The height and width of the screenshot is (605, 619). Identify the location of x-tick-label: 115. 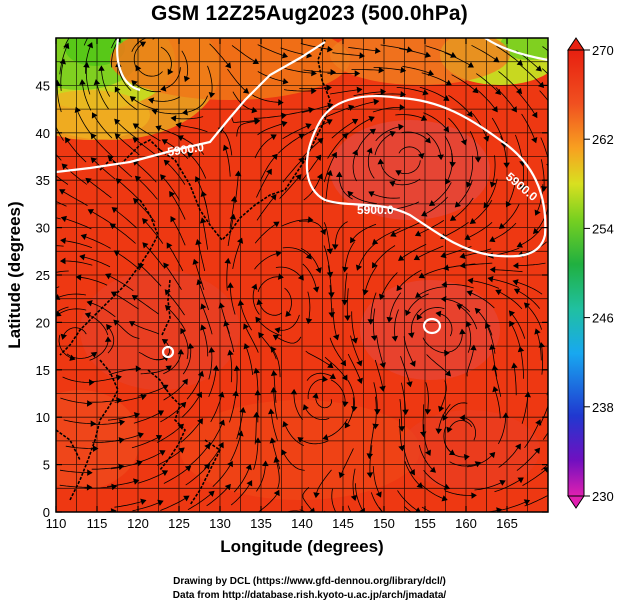
(97, 523).